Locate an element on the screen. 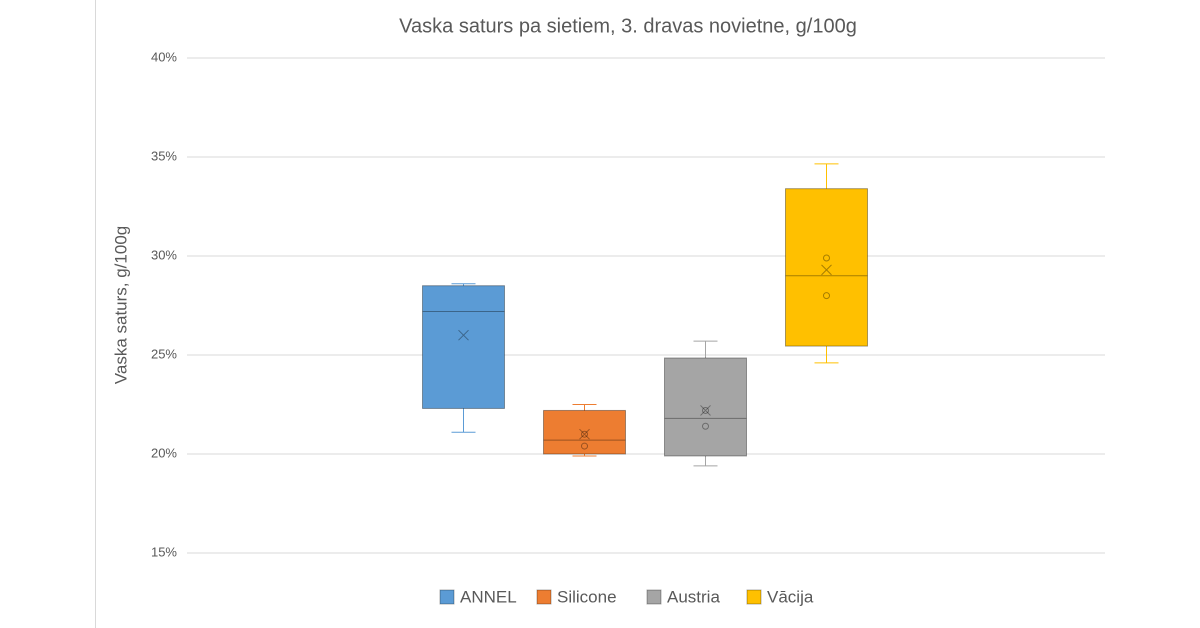 The width and height of the screenshot is (1200, 628). y-tick-label: 35% is located at coordinates (164, 155).